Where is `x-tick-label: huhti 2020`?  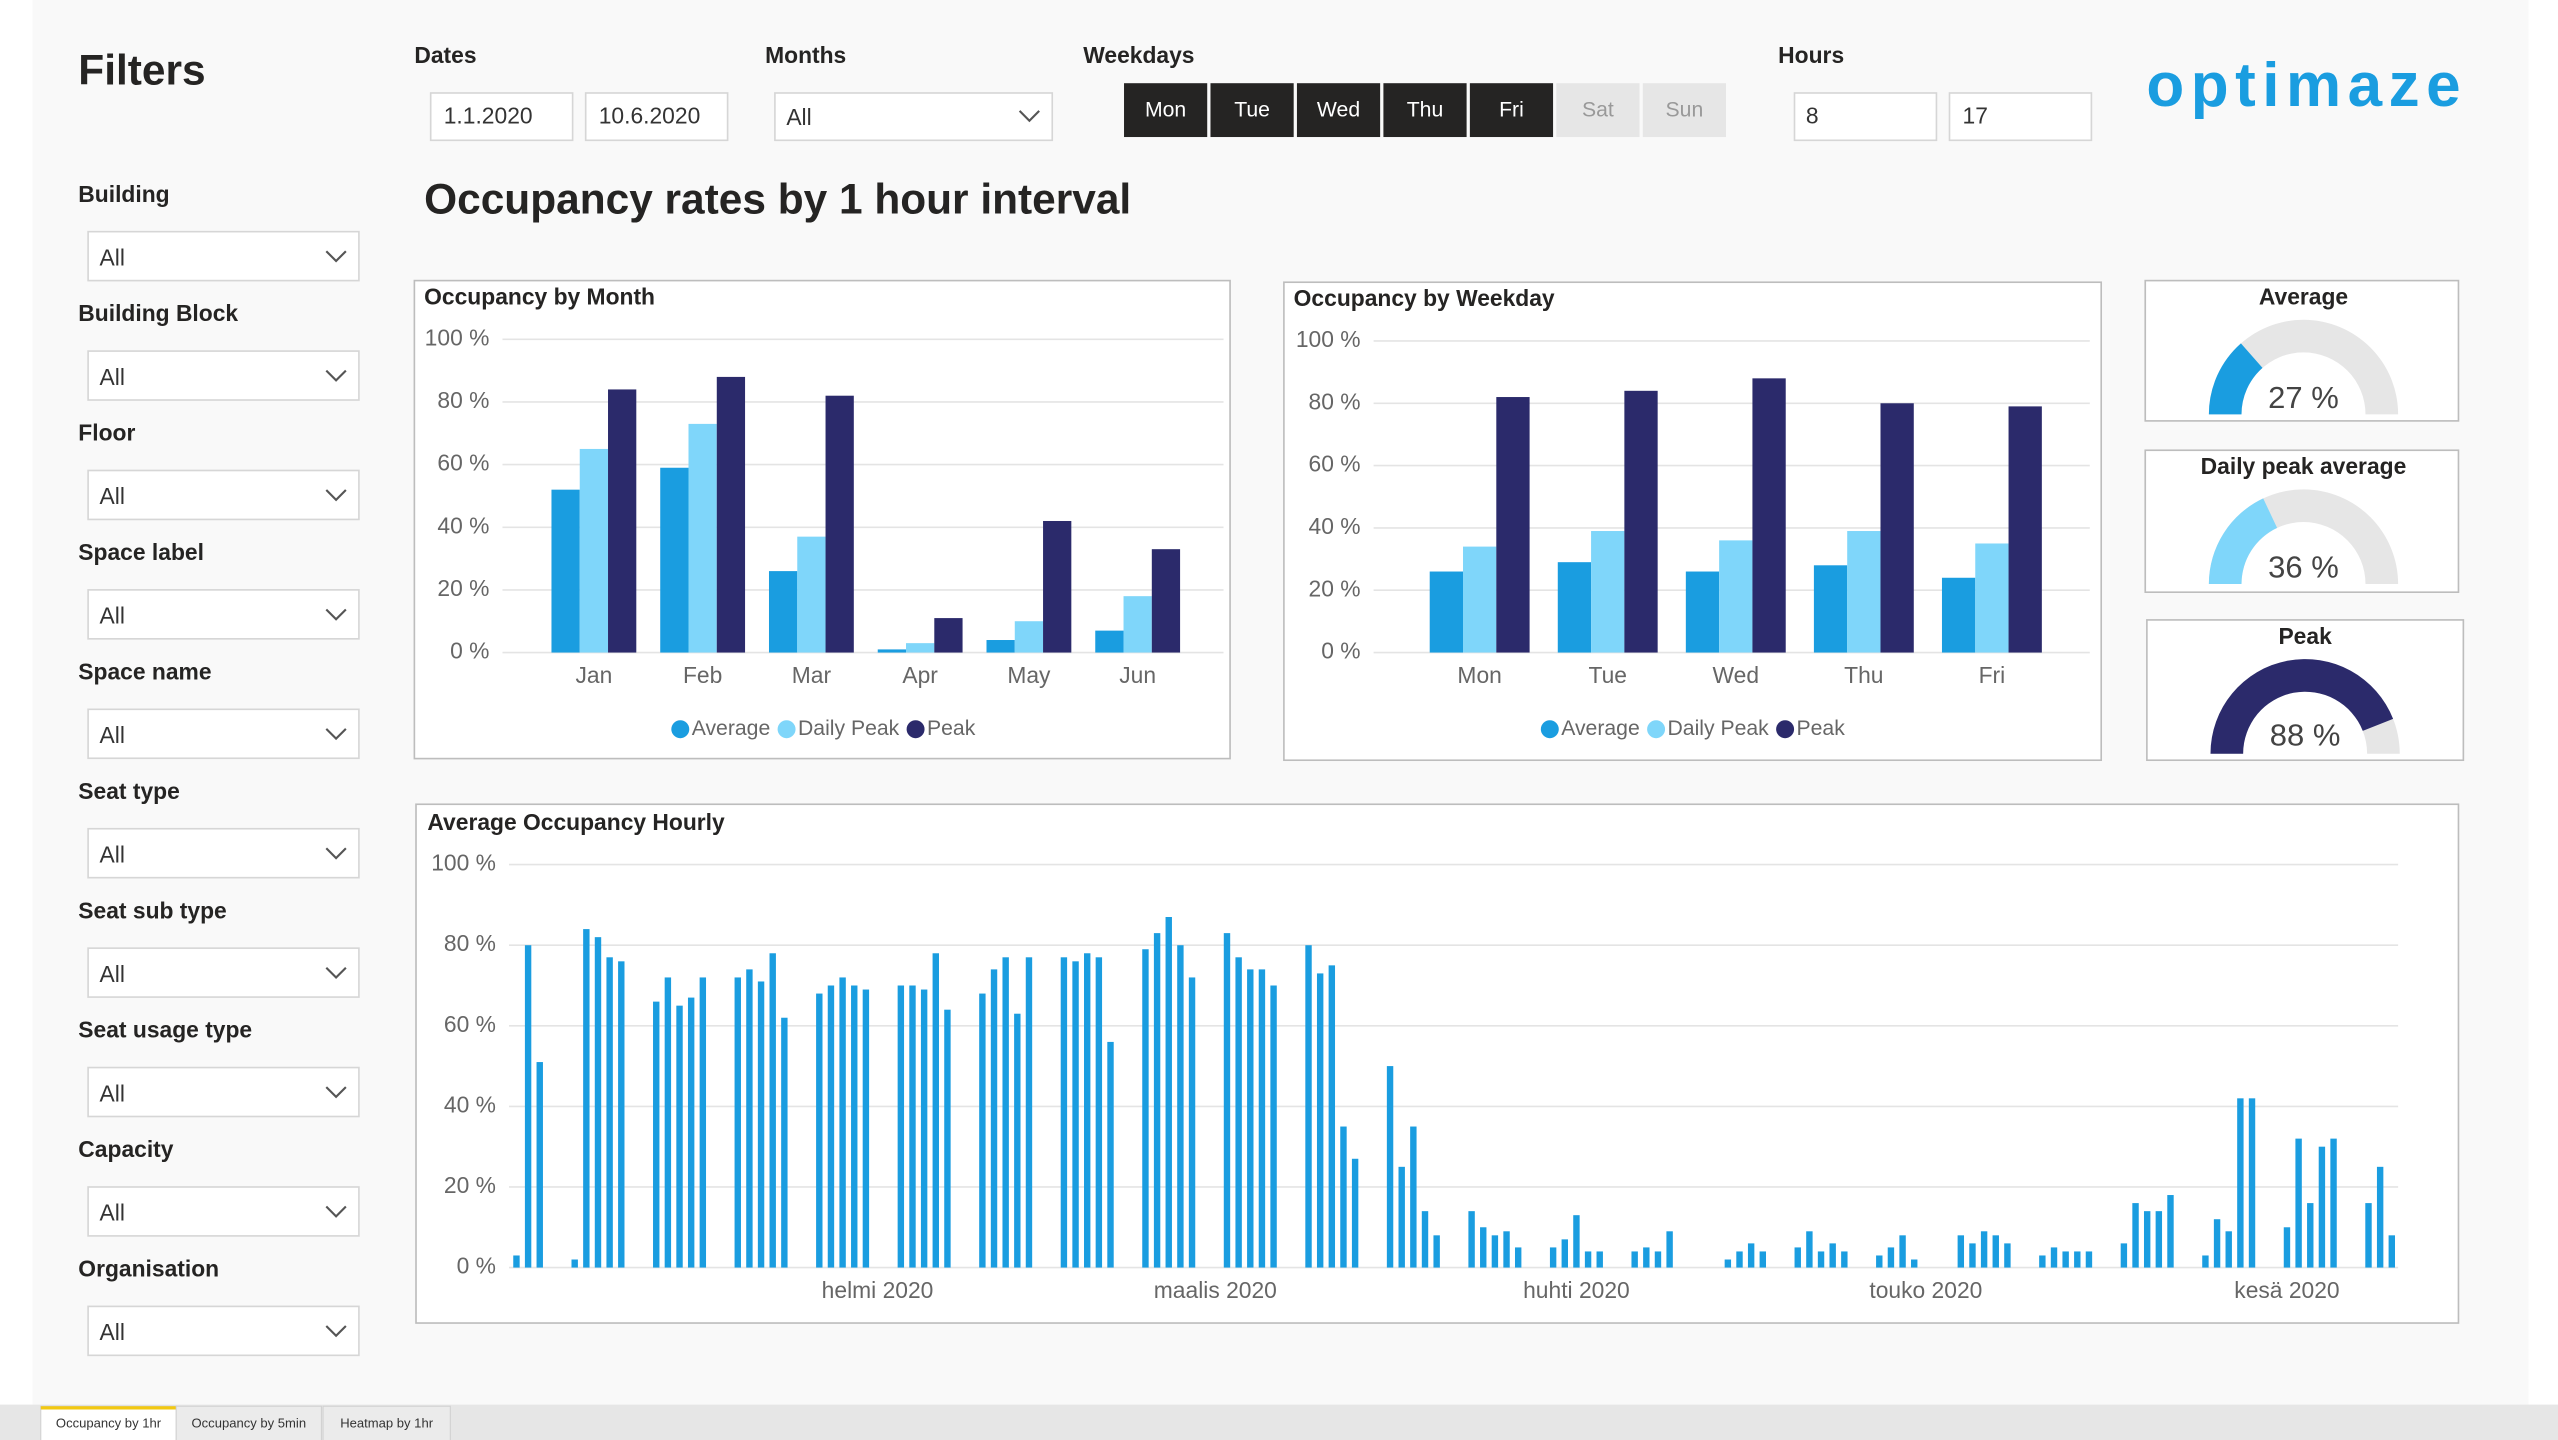
x-tick-label: huhti 2020 is located at coordinates (1576, 1290).